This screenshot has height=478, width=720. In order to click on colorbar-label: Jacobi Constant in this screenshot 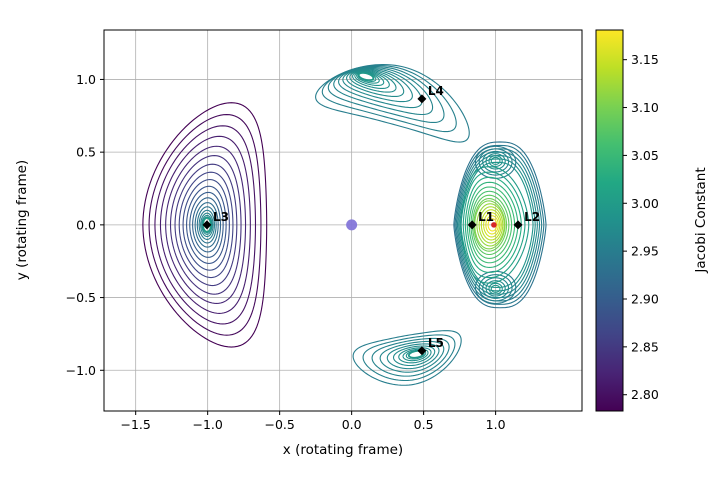, I will do `click(701, 220)`.